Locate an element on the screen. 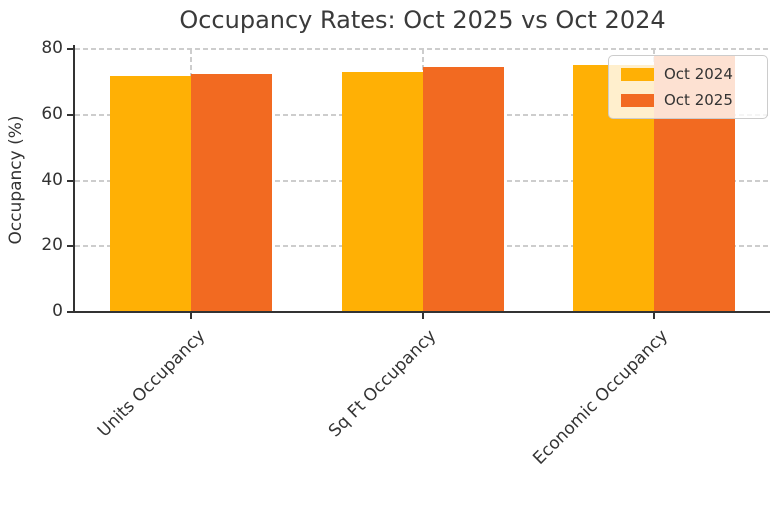 The image size is (780, 518). chart-title: Occupancy Rates: Oct 2025 vs Oct 2024 is located at coordinates (422, 20).